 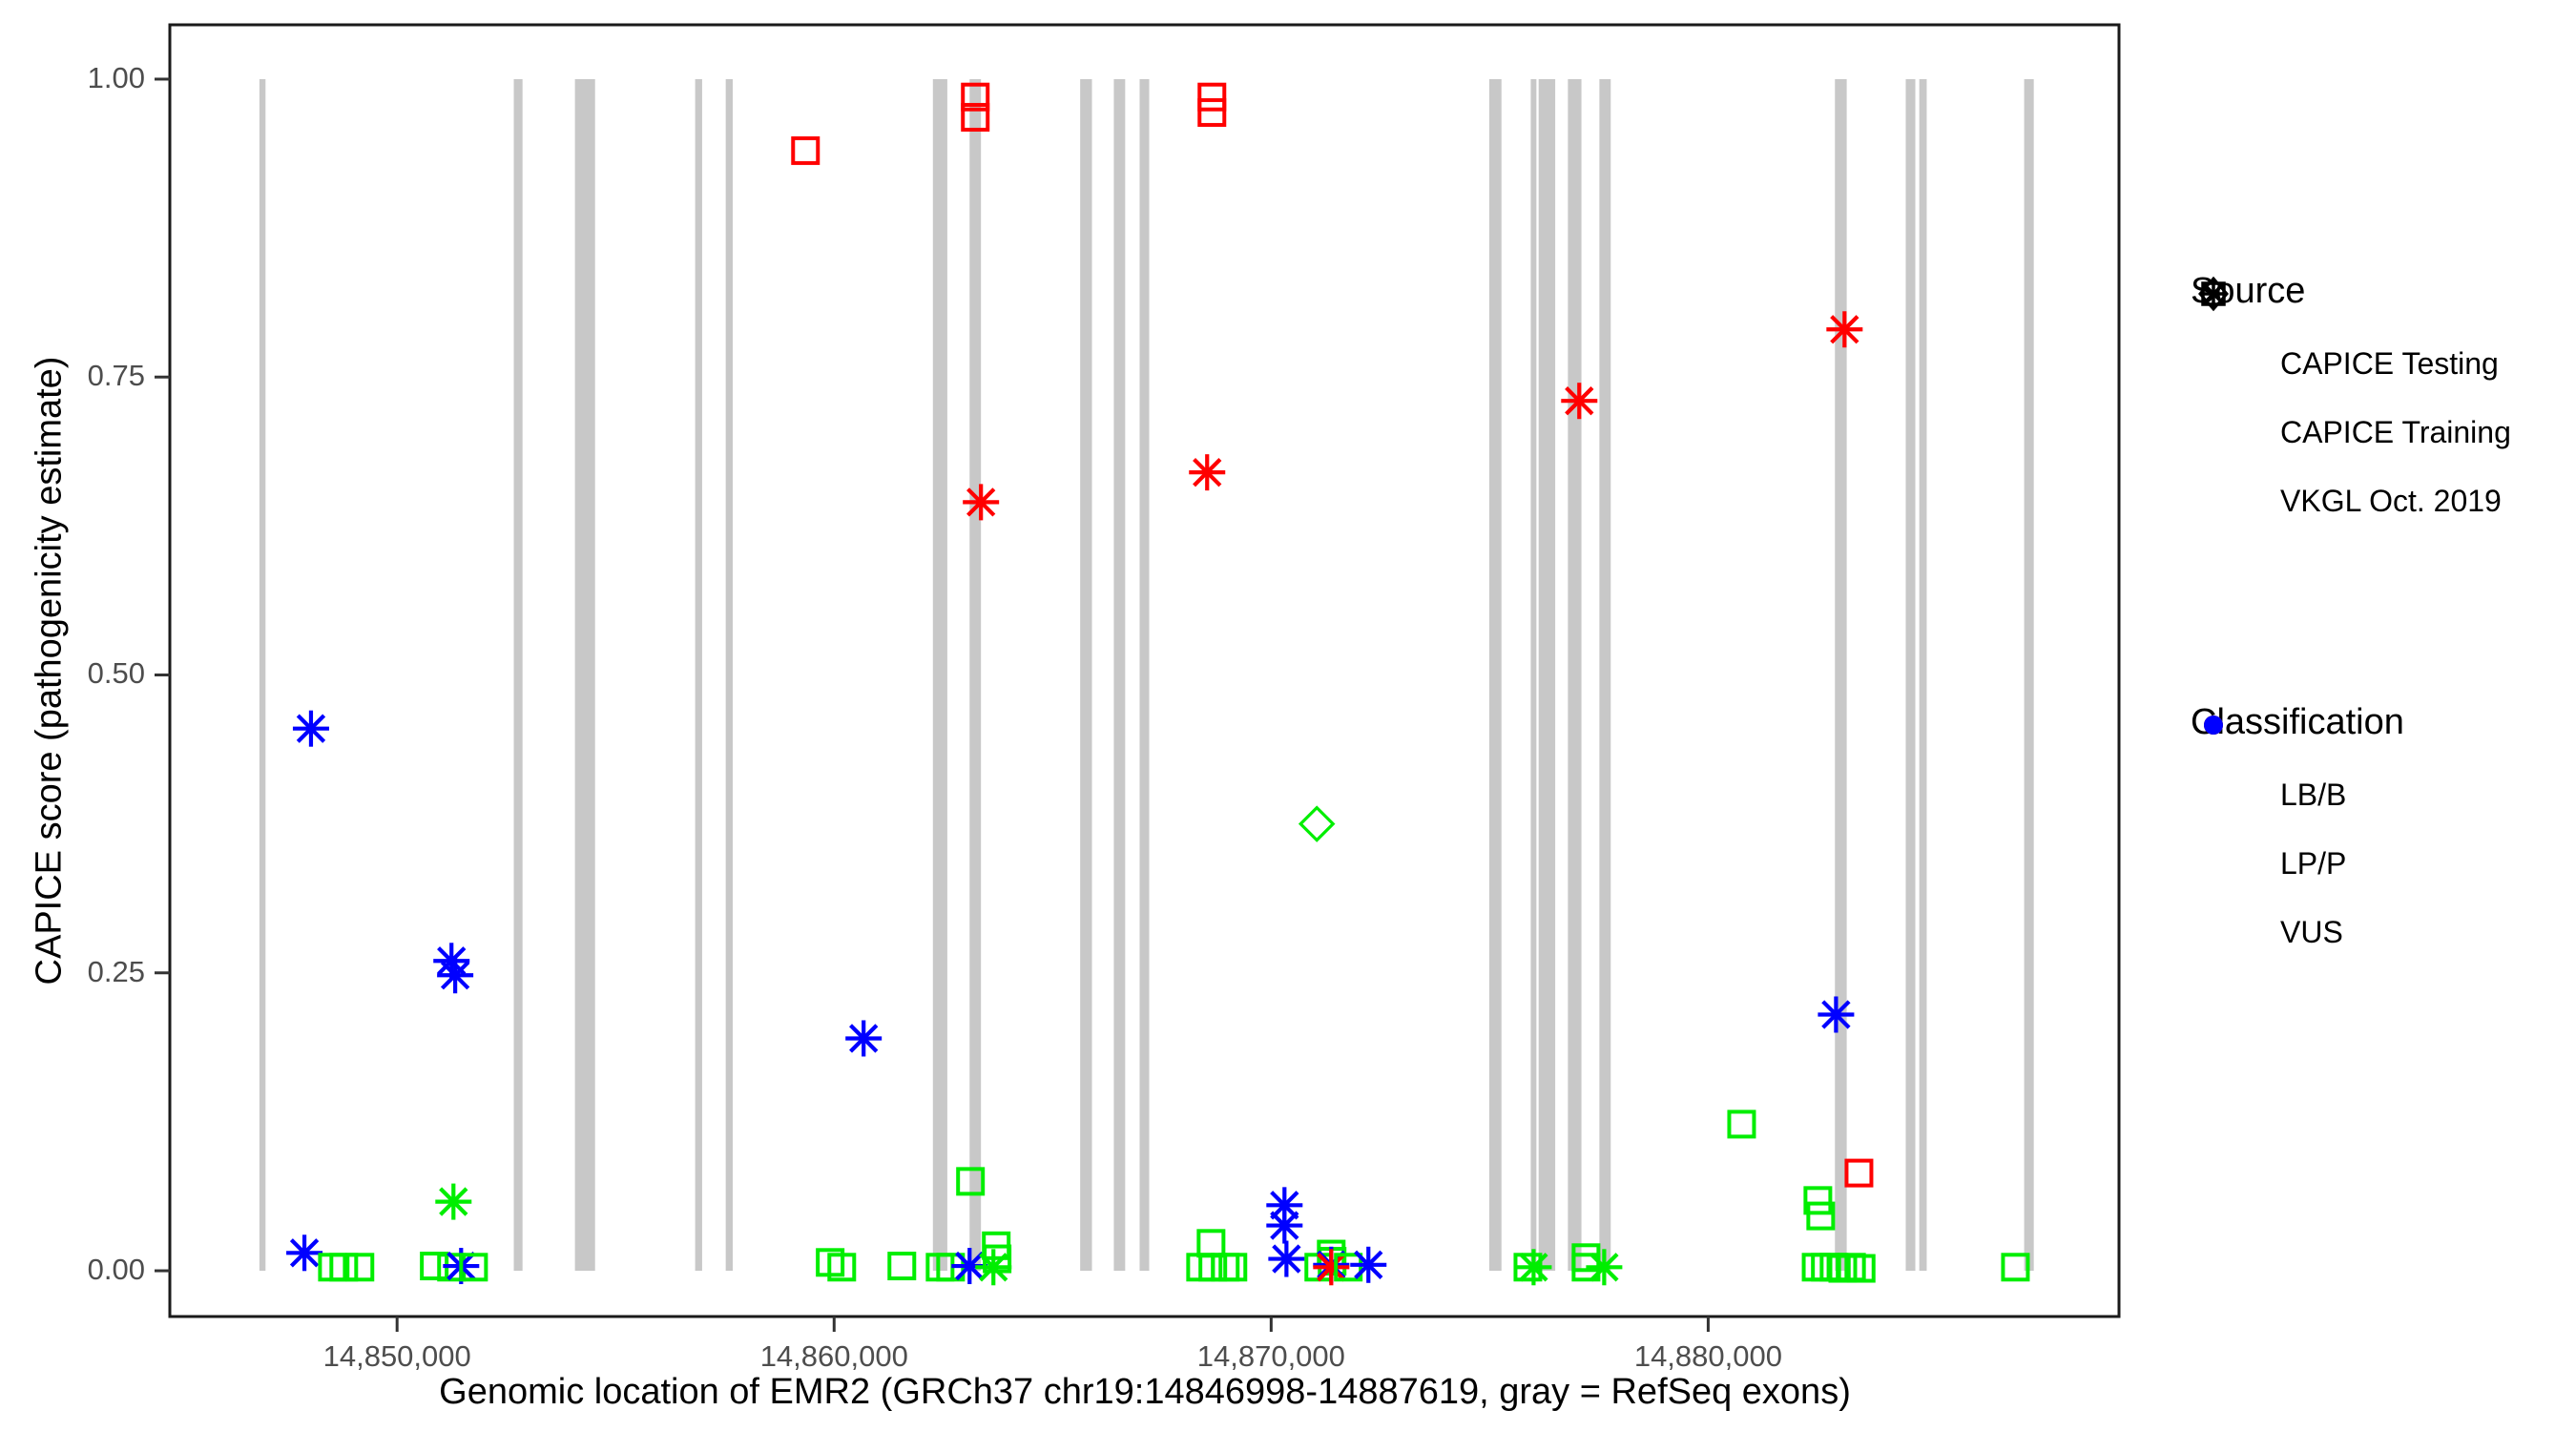 What do you see at coordinates (2230, 331) in the screenshot?
I see `diamond-icon` at bounding box center [2230, 331].